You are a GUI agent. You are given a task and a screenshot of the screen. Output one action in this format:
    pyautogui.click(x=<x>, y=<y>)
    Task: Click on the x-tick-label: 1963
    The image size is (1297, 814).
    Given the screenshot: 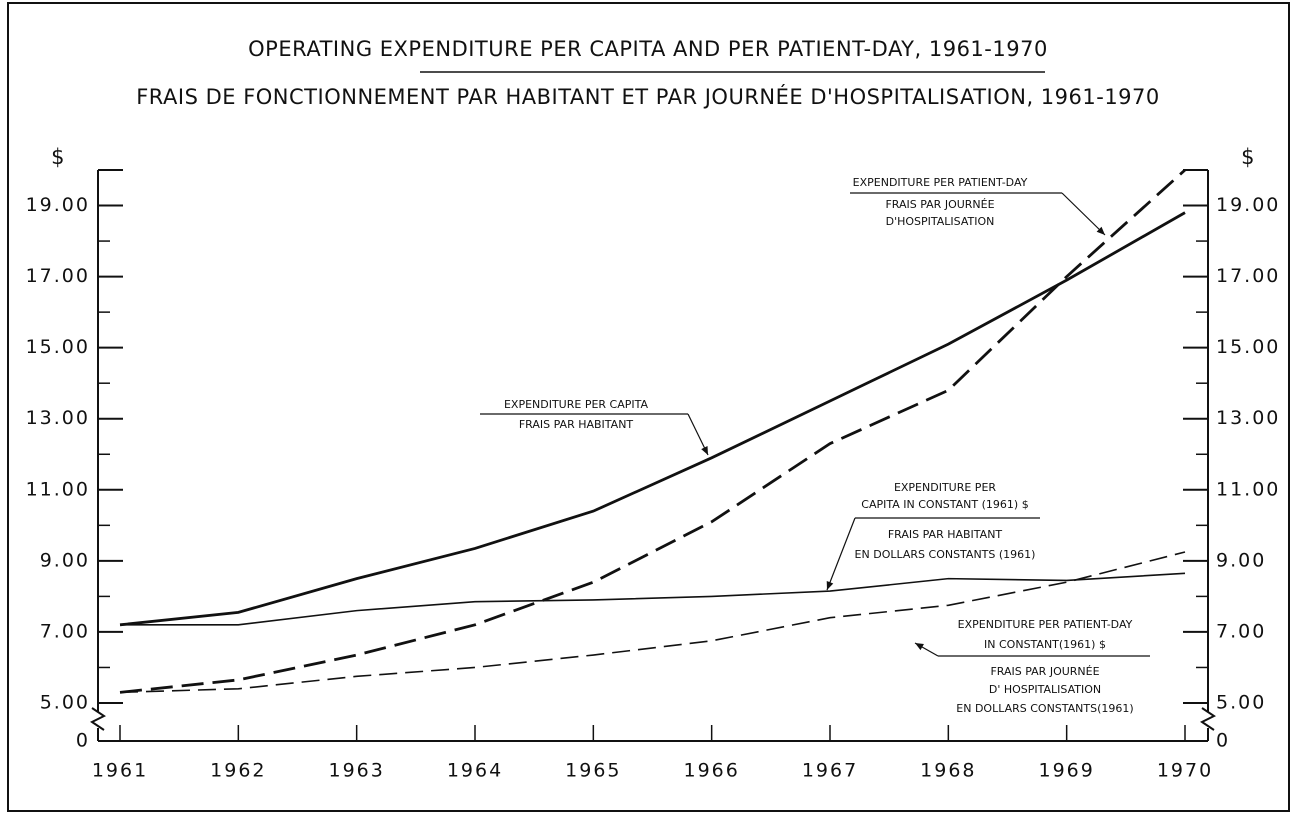 What is the action you would take?
    pyautogui.click(x=356, y=771)
    